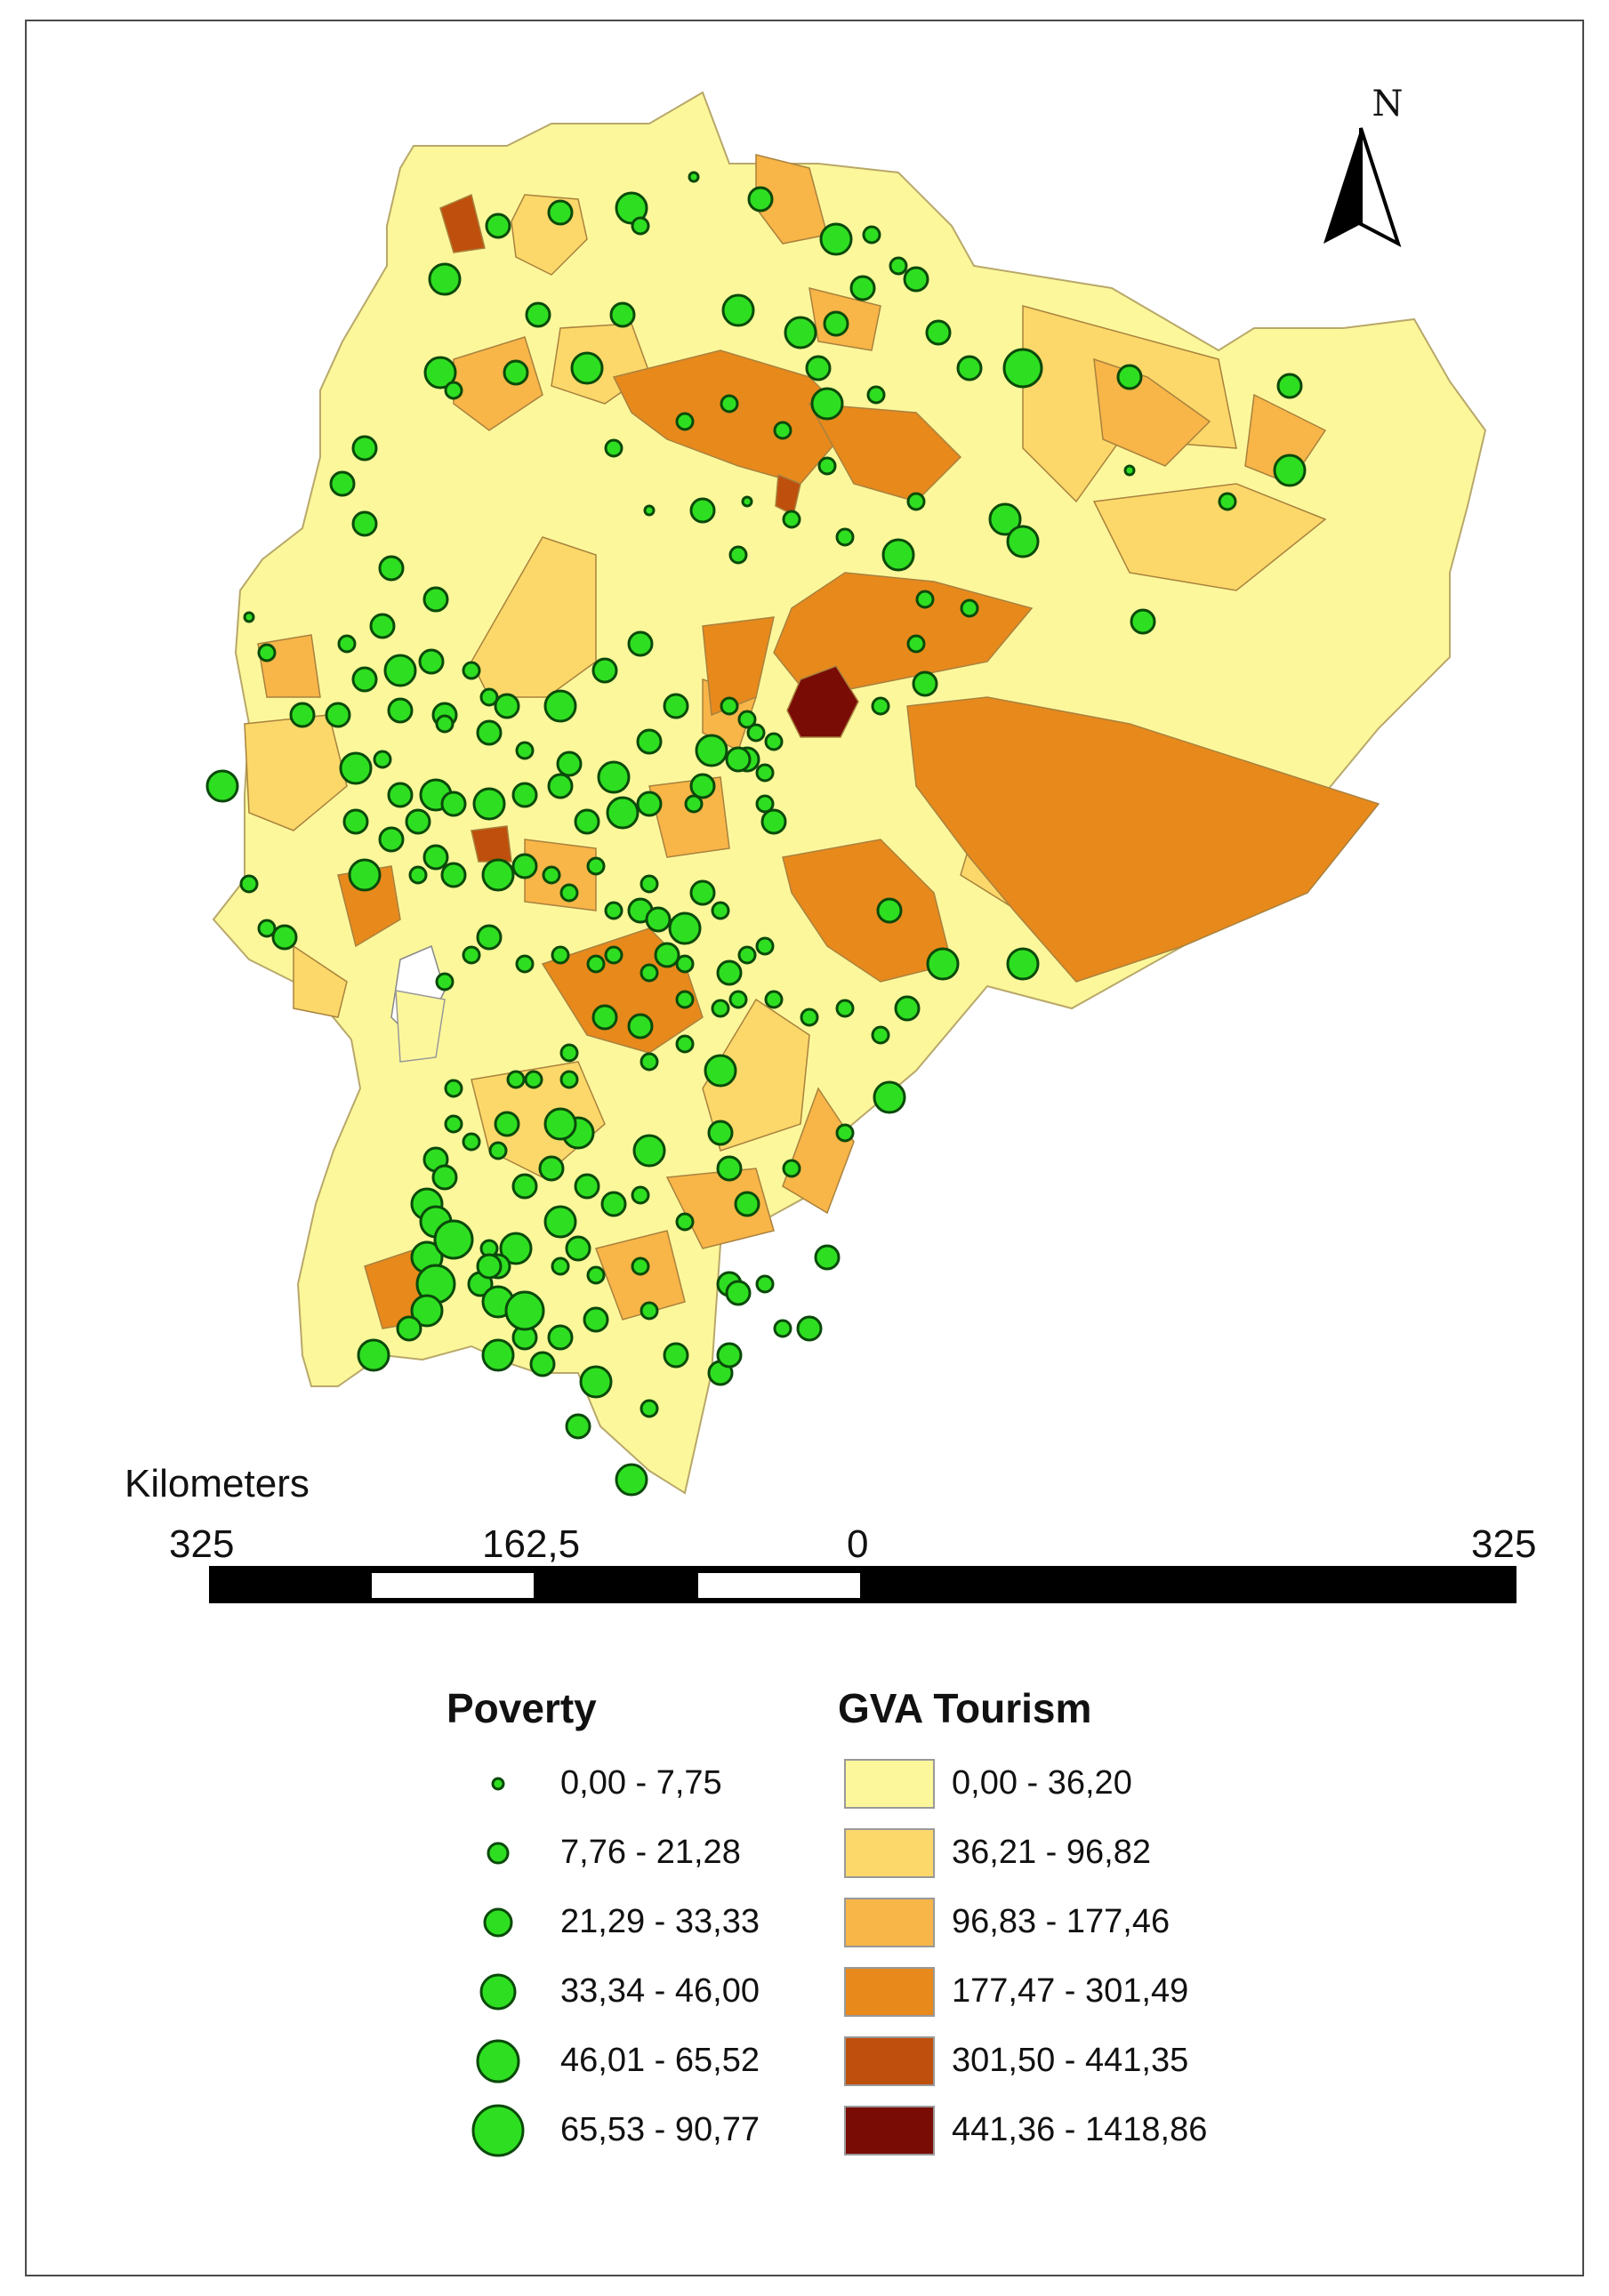  What do you see at coordinates (660, 1991) in the screenshot?
I see `poverty-class-4: 33,34 - 46,00` at bounding box center [660, 1991].